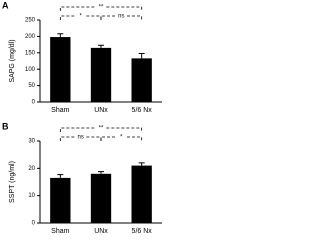 This screenshot has height=241, width=320. Describe the element at coordinates (31, 142) in the screenshot. I see `y-tick-label: 30` at that location.